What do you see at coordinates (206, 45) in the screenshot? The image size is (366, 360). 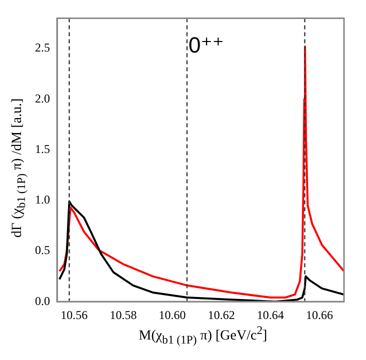 I see `annotation: 0⁺⁺` at bounding box center [206, 45].